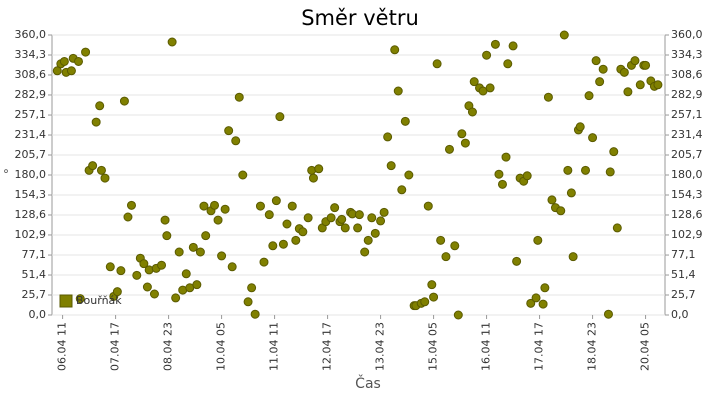 Image resolution: width=720 pixels, height=400 pixels. What do you see at coordinates (274, 346) in the screenshot?
I see `x-tick-label: 11.04 11` at bounding box center [274, 346].